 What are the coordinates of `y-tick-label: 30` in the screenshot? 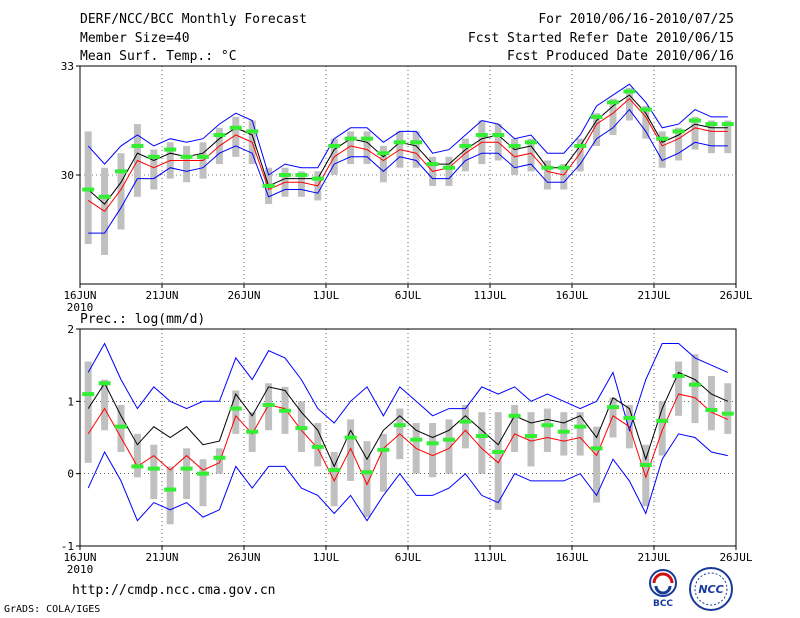 It's located at (67, 175).